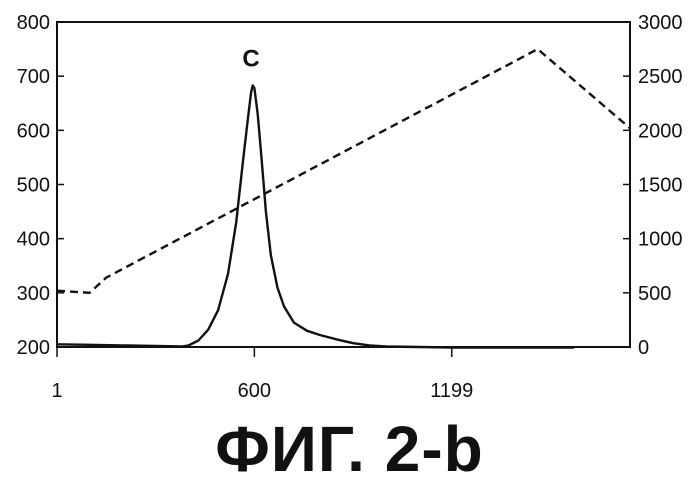  I want to click on left-tick-label: 400, so click(33, 240).